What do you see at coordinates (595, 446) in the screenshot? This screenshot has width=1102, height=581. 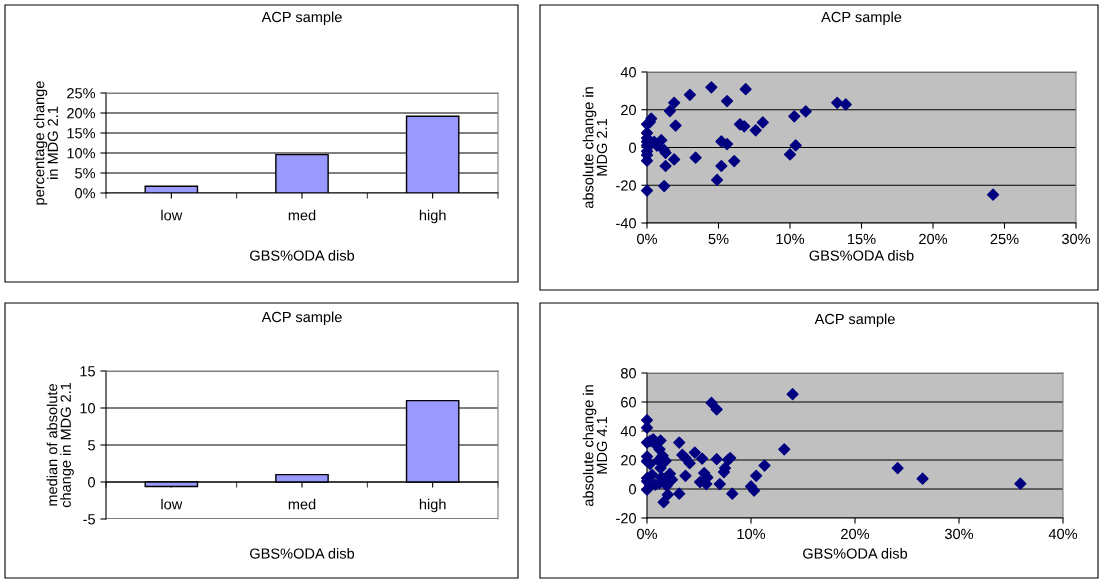 I see `y-axis-title: absolute change in MDG 4.1` at bounding box center [595, 446].